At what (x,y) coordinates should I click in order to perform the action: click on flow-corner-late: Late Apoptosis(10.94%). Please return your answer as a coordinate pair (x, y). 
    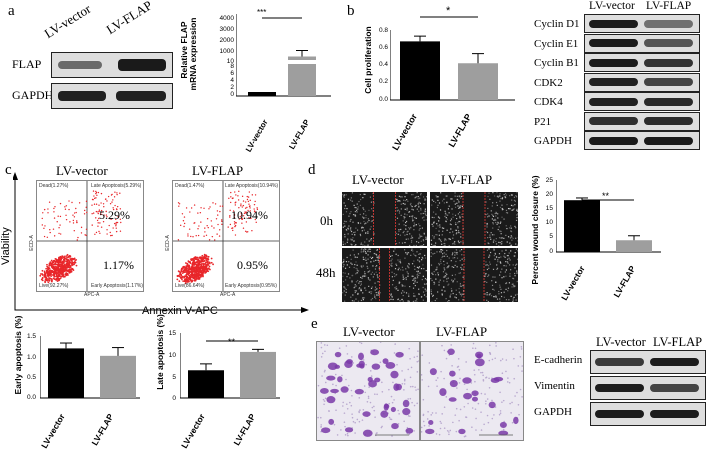
    Looking at the image, I should click on (252, 186).